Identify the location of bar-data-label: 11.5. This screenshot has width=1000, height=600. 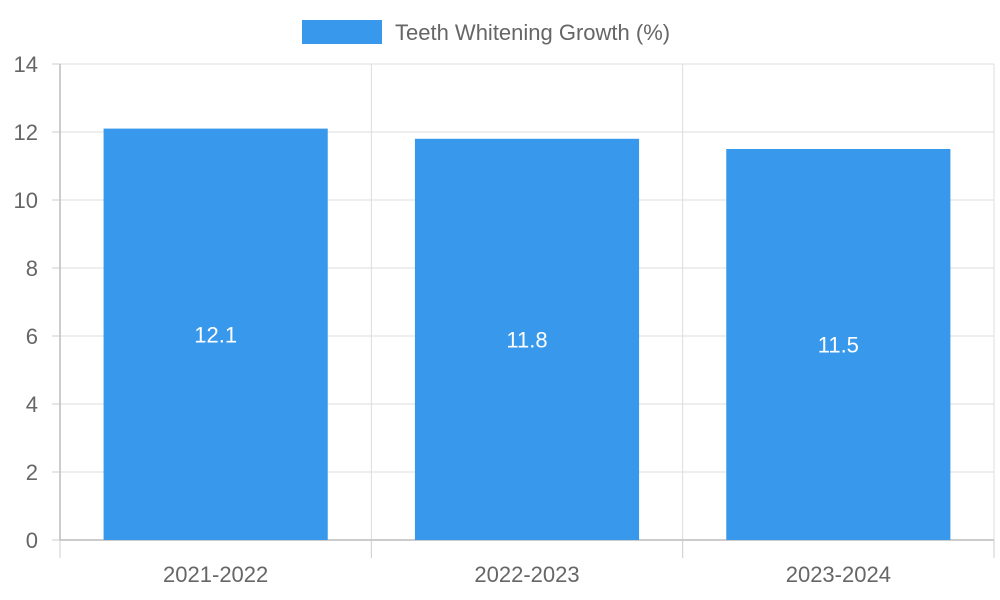
(838, 345).